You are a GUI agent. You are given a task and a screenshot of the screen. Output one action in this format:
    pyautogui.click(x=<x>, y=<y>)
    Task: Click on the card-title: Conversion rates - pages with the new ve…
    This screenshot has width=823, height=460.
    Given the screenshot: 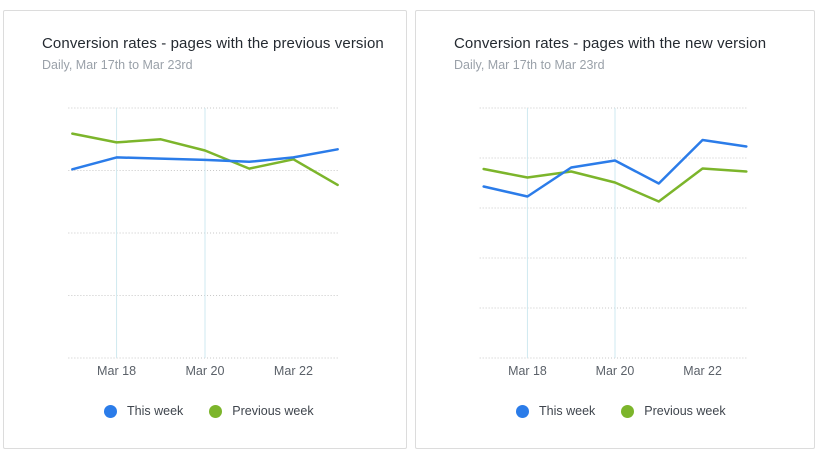 What is the action you would take?
    pyautogui.click(x=610, y=43)
    